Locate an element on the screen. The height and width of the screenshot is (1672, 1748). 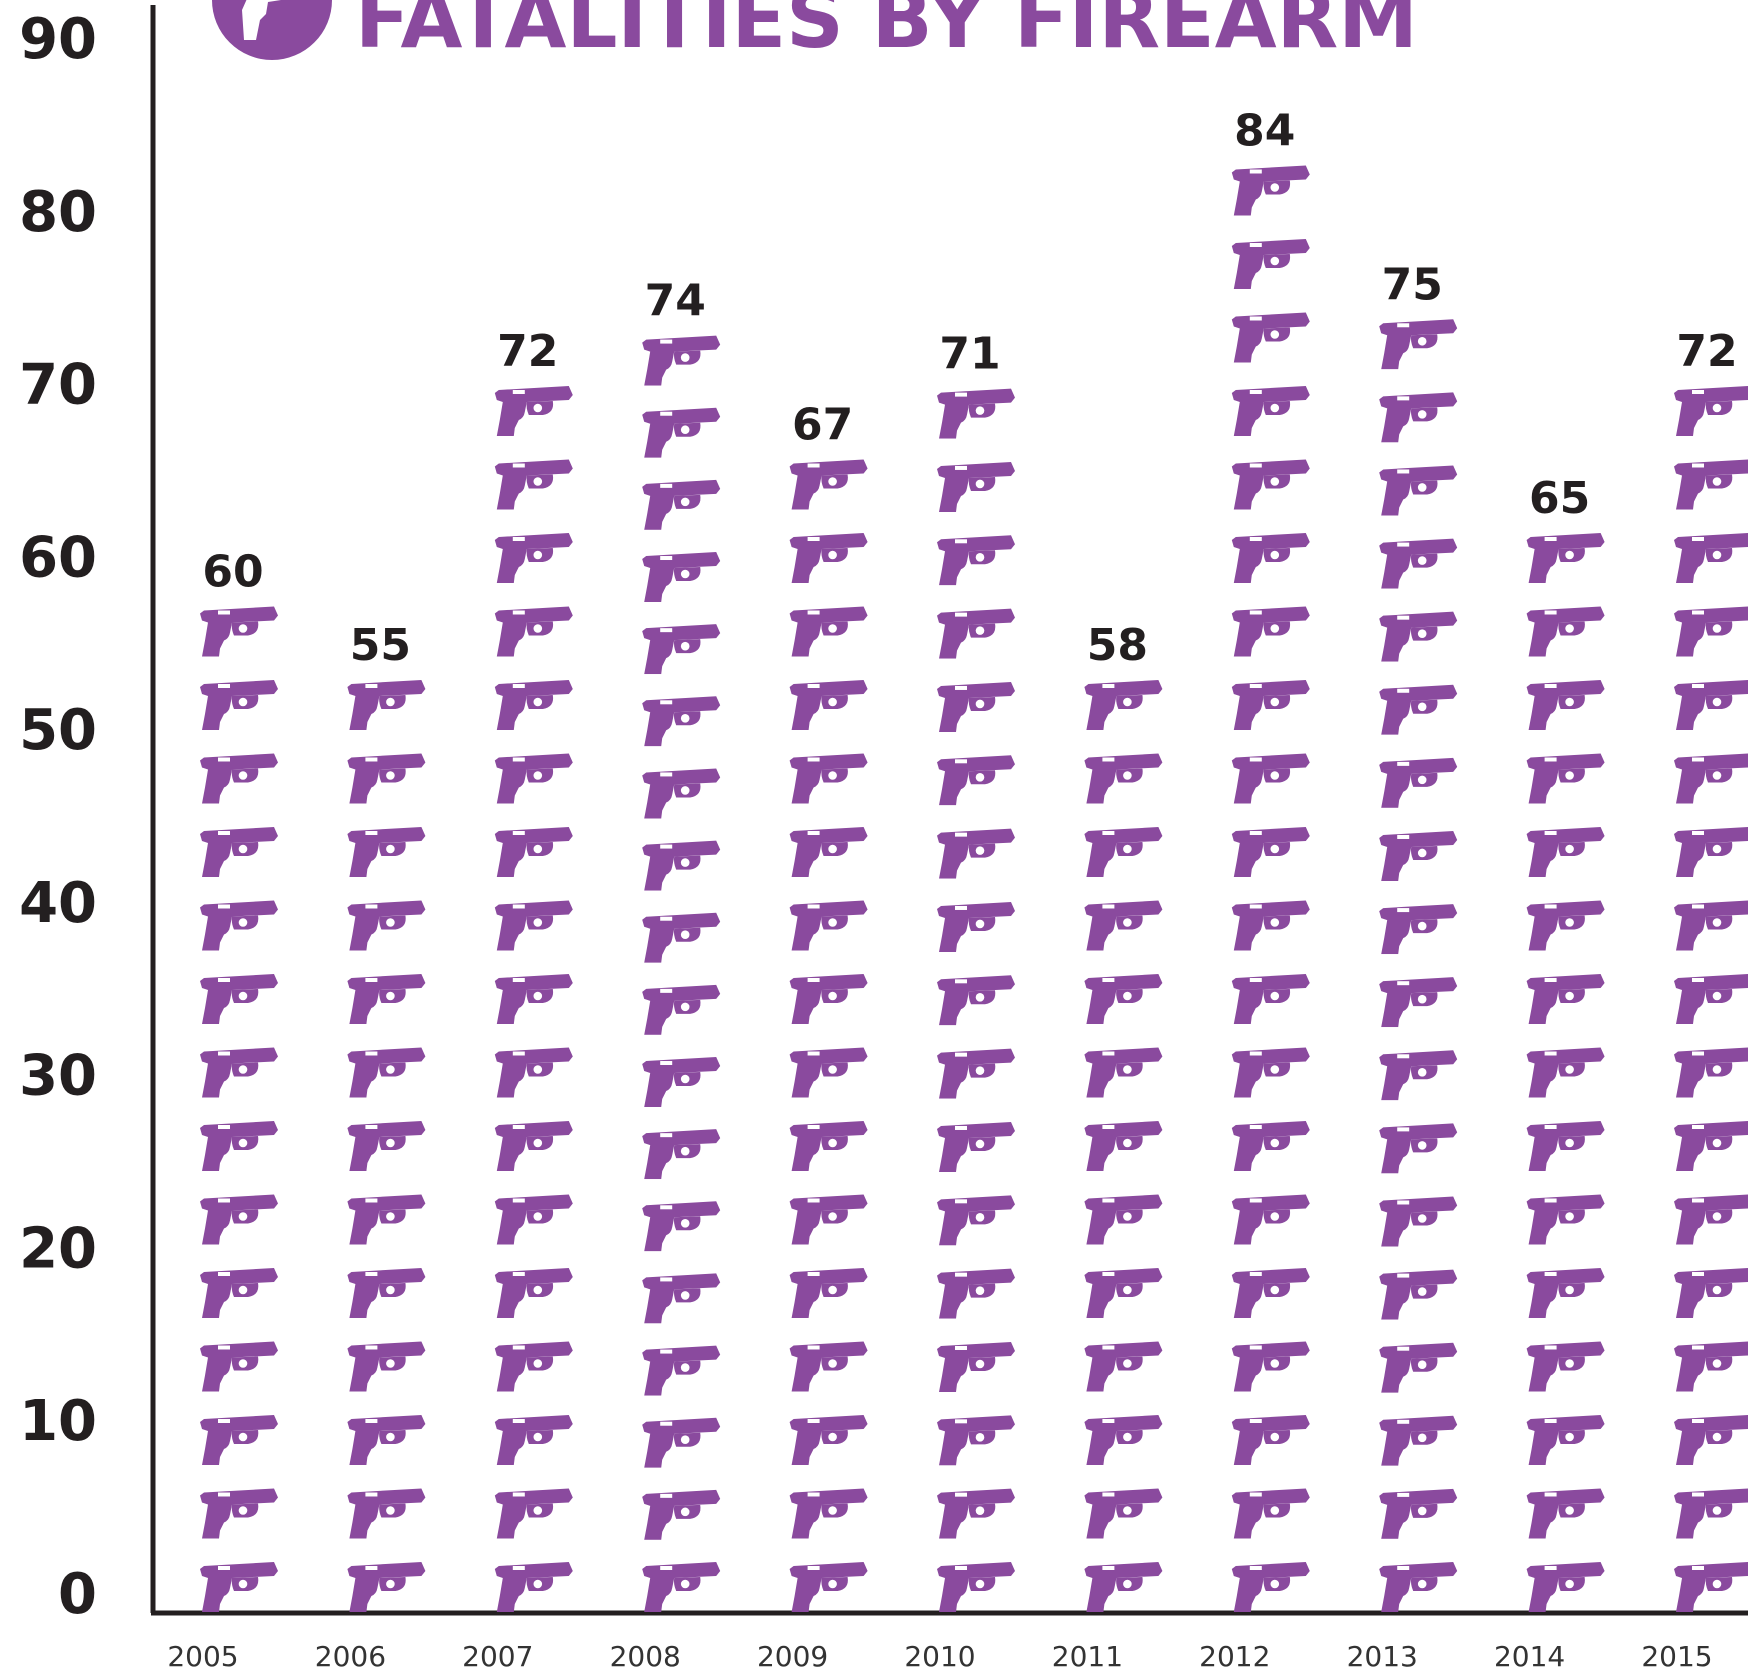
chart-header: FATALITIES BY FIREARM is located at coordinates (815, 33).